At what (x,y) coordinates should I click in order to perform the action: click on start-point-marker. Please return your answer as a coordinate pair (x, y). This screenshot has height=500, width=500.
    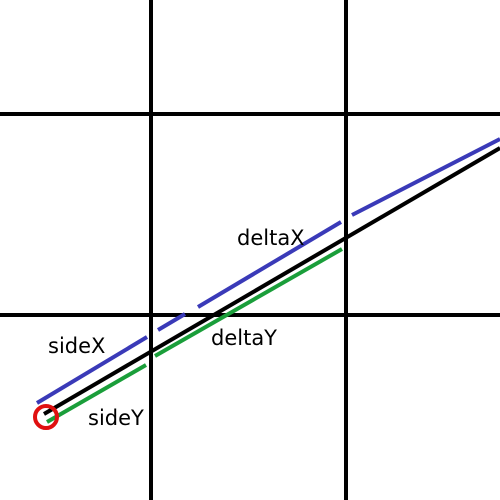
    Looking at the image, I should click on (46, 417).